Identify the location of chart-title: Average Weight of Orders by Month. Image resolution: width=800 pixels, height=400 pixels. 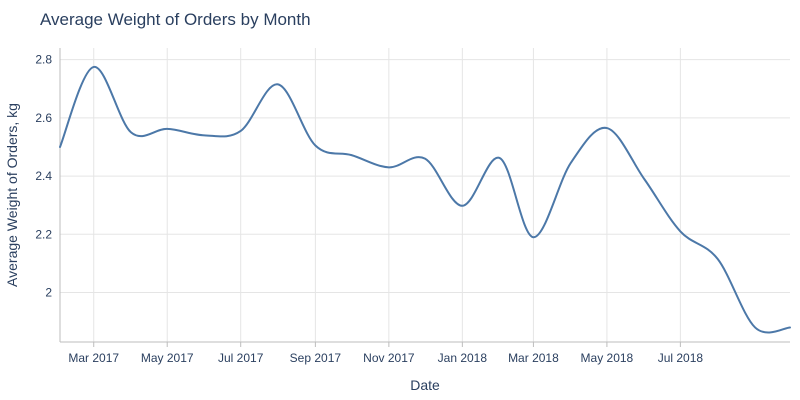
(175, 19).